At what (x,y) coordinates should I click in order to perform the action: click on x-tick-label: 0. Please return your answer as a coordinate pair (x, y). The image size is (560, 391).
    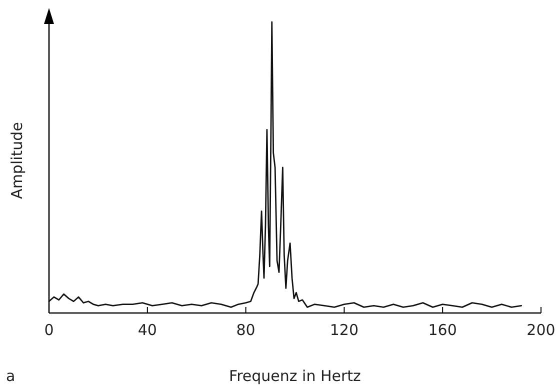
    Looking at the image, I should click on (49, 330).